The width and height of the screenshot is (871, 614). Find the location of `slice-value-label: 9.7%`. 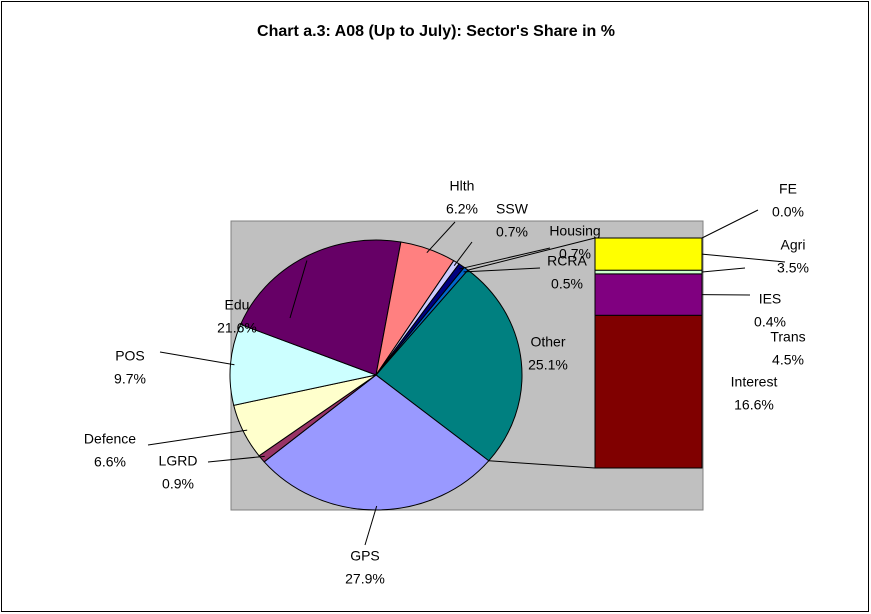

slice-value-label: 9.7% is located at coordinates (130, 379).